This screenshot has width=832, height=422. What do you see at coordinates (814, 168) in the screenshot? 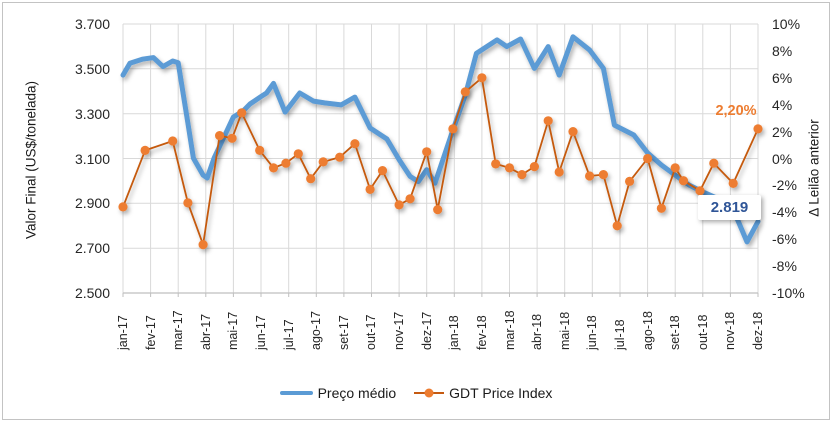
I see `right-axis-title: Δ Leilão anterior` at bounding box center [814, 168].